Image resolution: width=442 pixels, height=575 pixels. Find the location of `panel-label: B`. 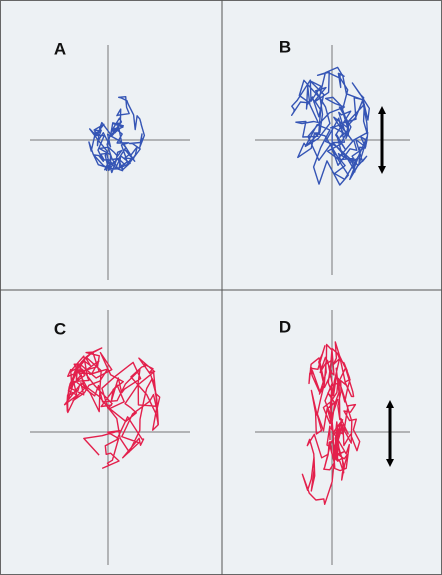

panel-label: B is located at coordinates (285, 46).